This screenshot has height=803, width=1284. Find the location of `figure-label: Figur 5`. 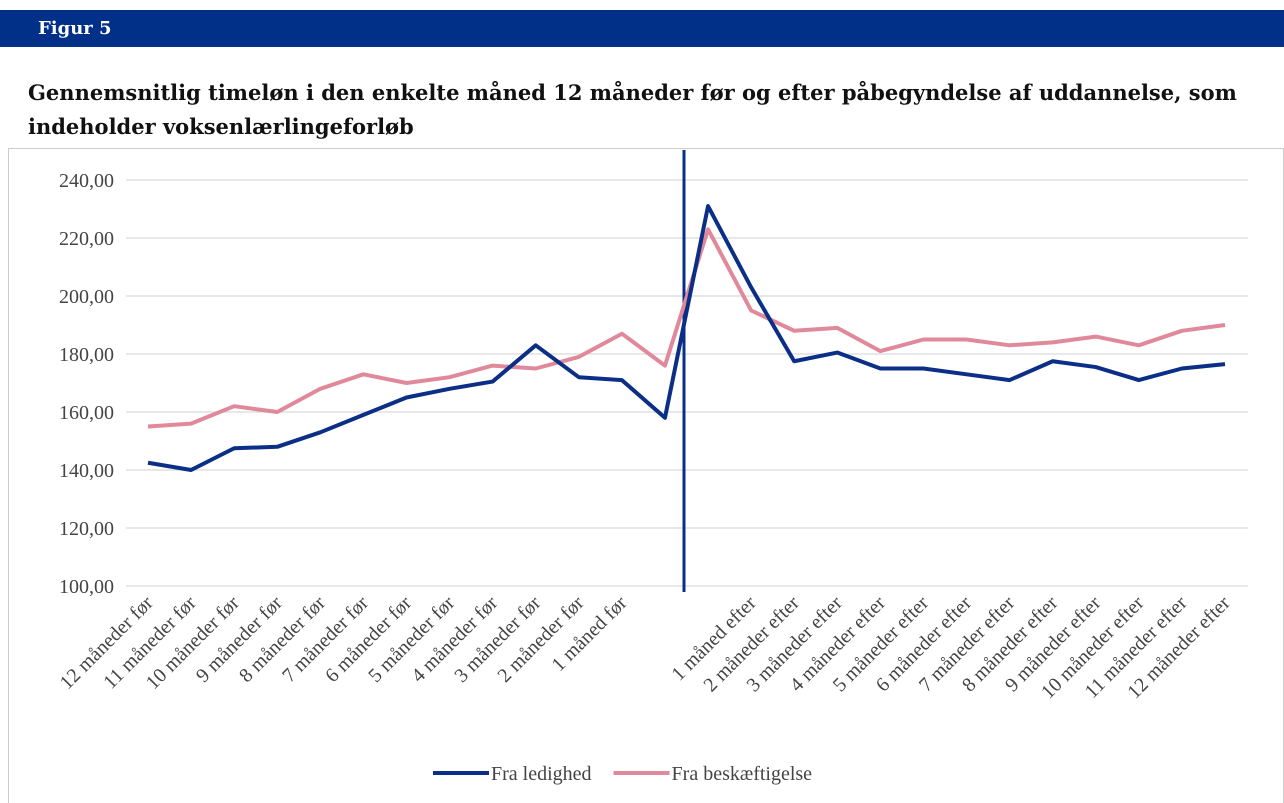

figure-label: Figur 5 is located at coordinates (642, 28).